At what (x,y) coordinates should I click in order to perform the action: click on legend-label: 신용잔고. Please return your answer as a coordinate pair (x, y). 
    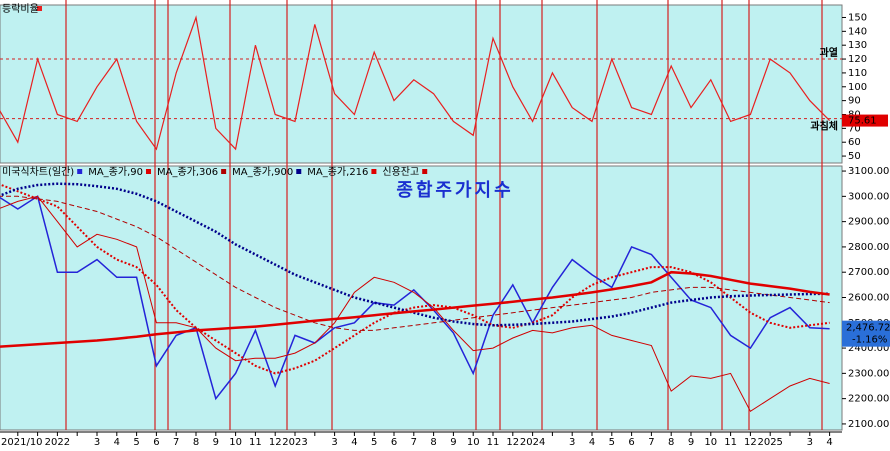
    Looking at the image, I should click on (400, 172).